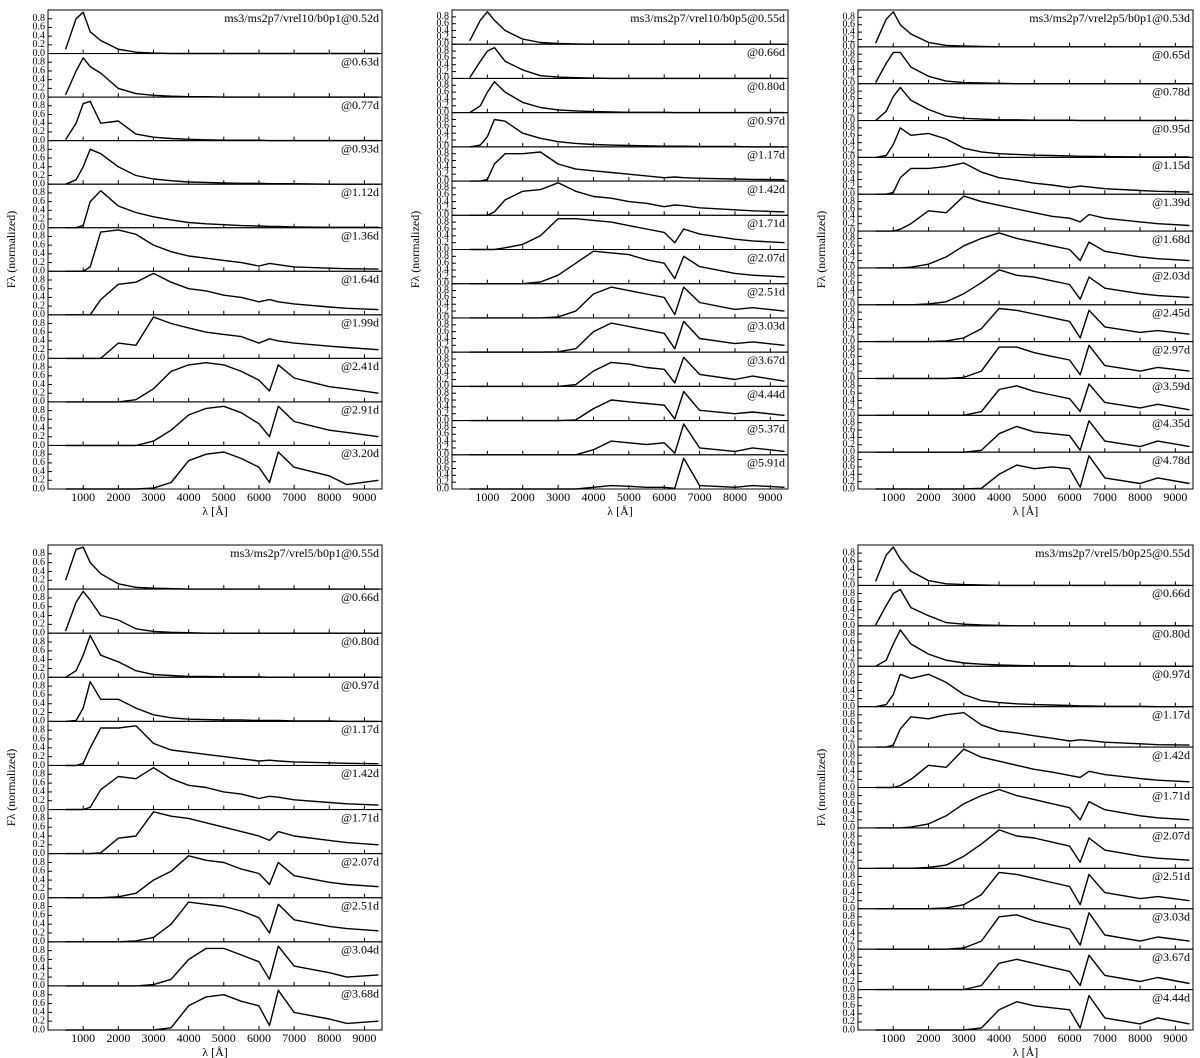  What do you see at coordinates (893, 497) in the screenshot?
I see `x-tick-label: 1000` at bounding box center [893, 497].